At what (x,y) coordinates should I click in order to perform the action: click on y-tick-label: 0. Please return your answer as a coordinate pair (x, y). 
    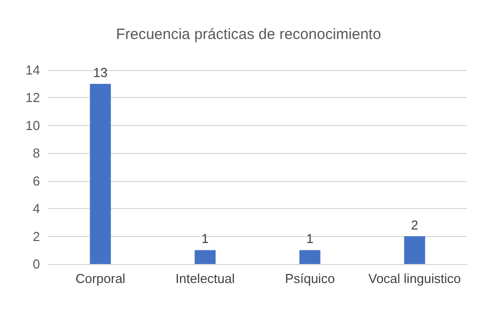
    Looking at the image, I should click on (36, 264).